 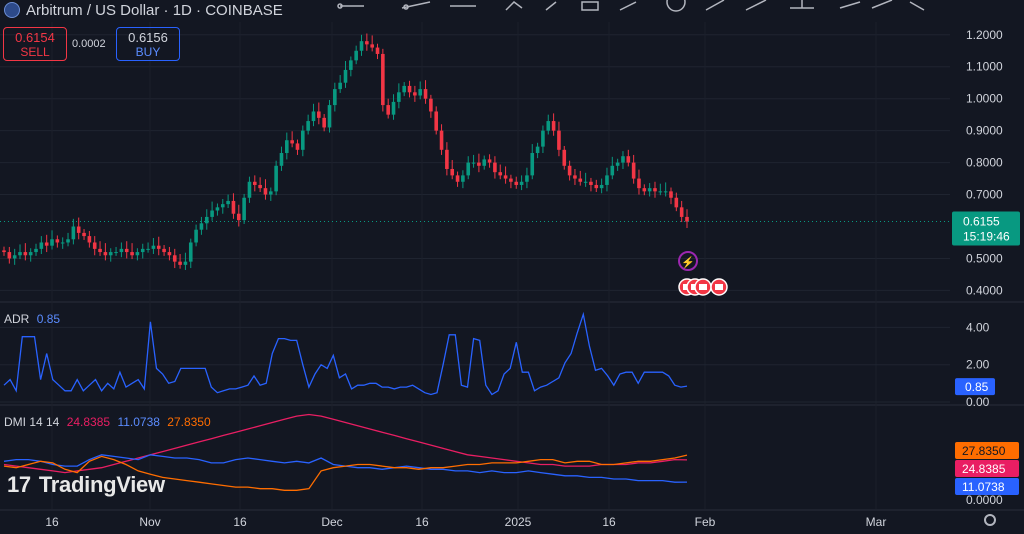 What do you see at coordinates (628, 6) in the screenshot?
I see `measure-tool-icon` at bounding box center [628, 6].